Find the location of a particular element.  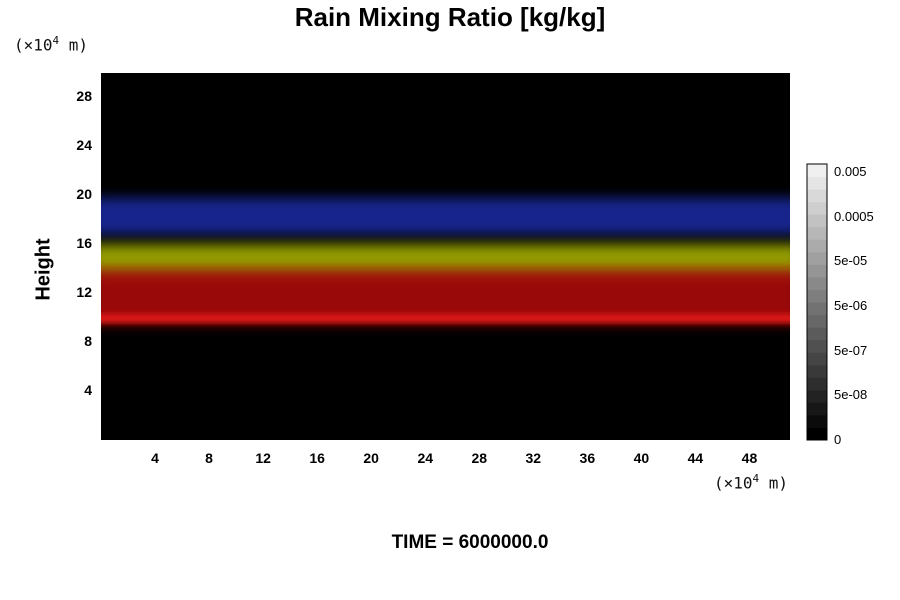

layer-red-base is located at coordinates (445, 318).